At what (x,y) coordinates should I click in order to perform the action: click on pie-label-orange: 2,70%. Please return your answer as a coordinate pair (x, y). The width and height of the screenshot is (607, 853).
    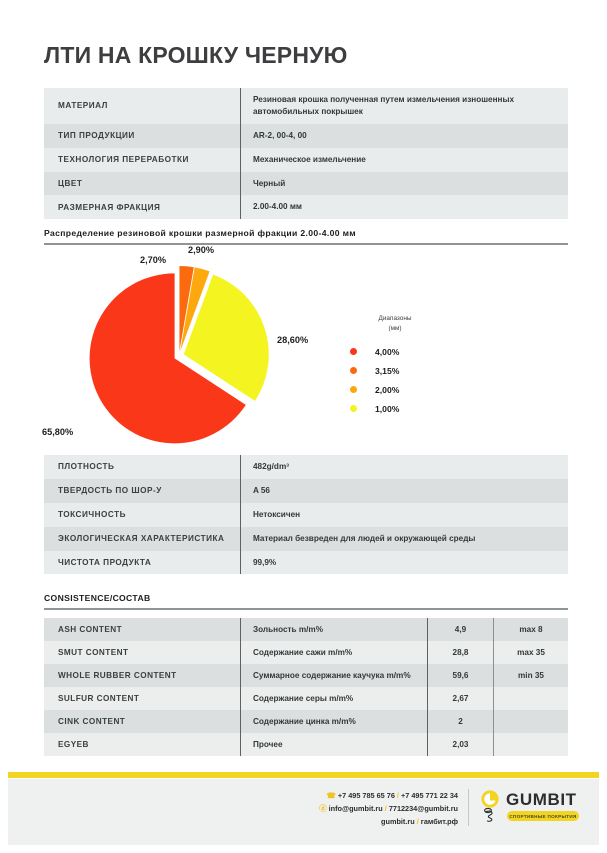
    Looking at the image, I should click on (153, 260).